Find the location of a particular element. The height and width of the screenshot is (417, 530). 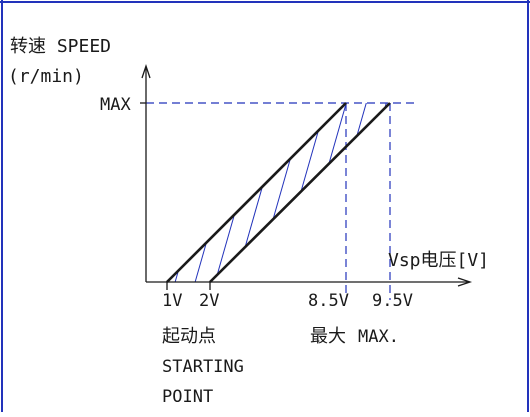

start-label-en-1: STARTING is located at coordinates (203, 367).